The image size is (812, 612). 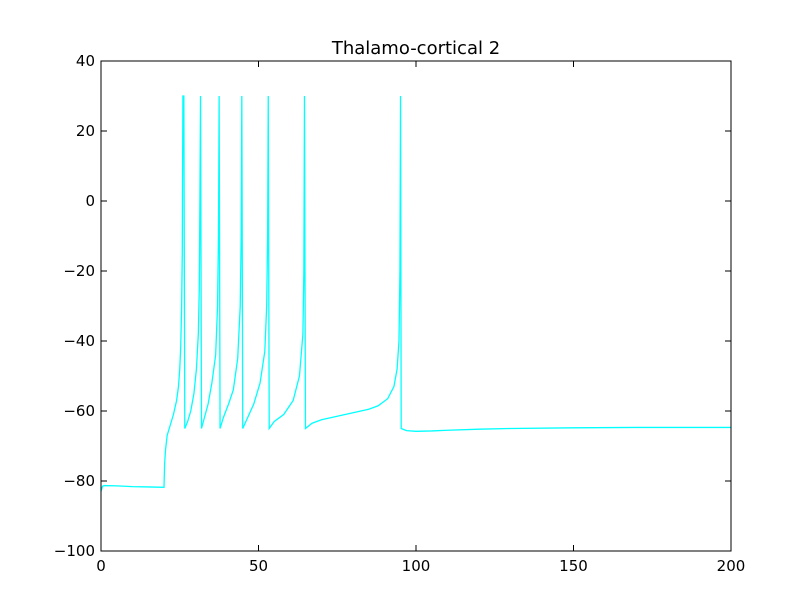 What do you see at coordinates (101, 566) in the screenshot?
I see `x-tick-label: 0` at bounding box center [101, 566].